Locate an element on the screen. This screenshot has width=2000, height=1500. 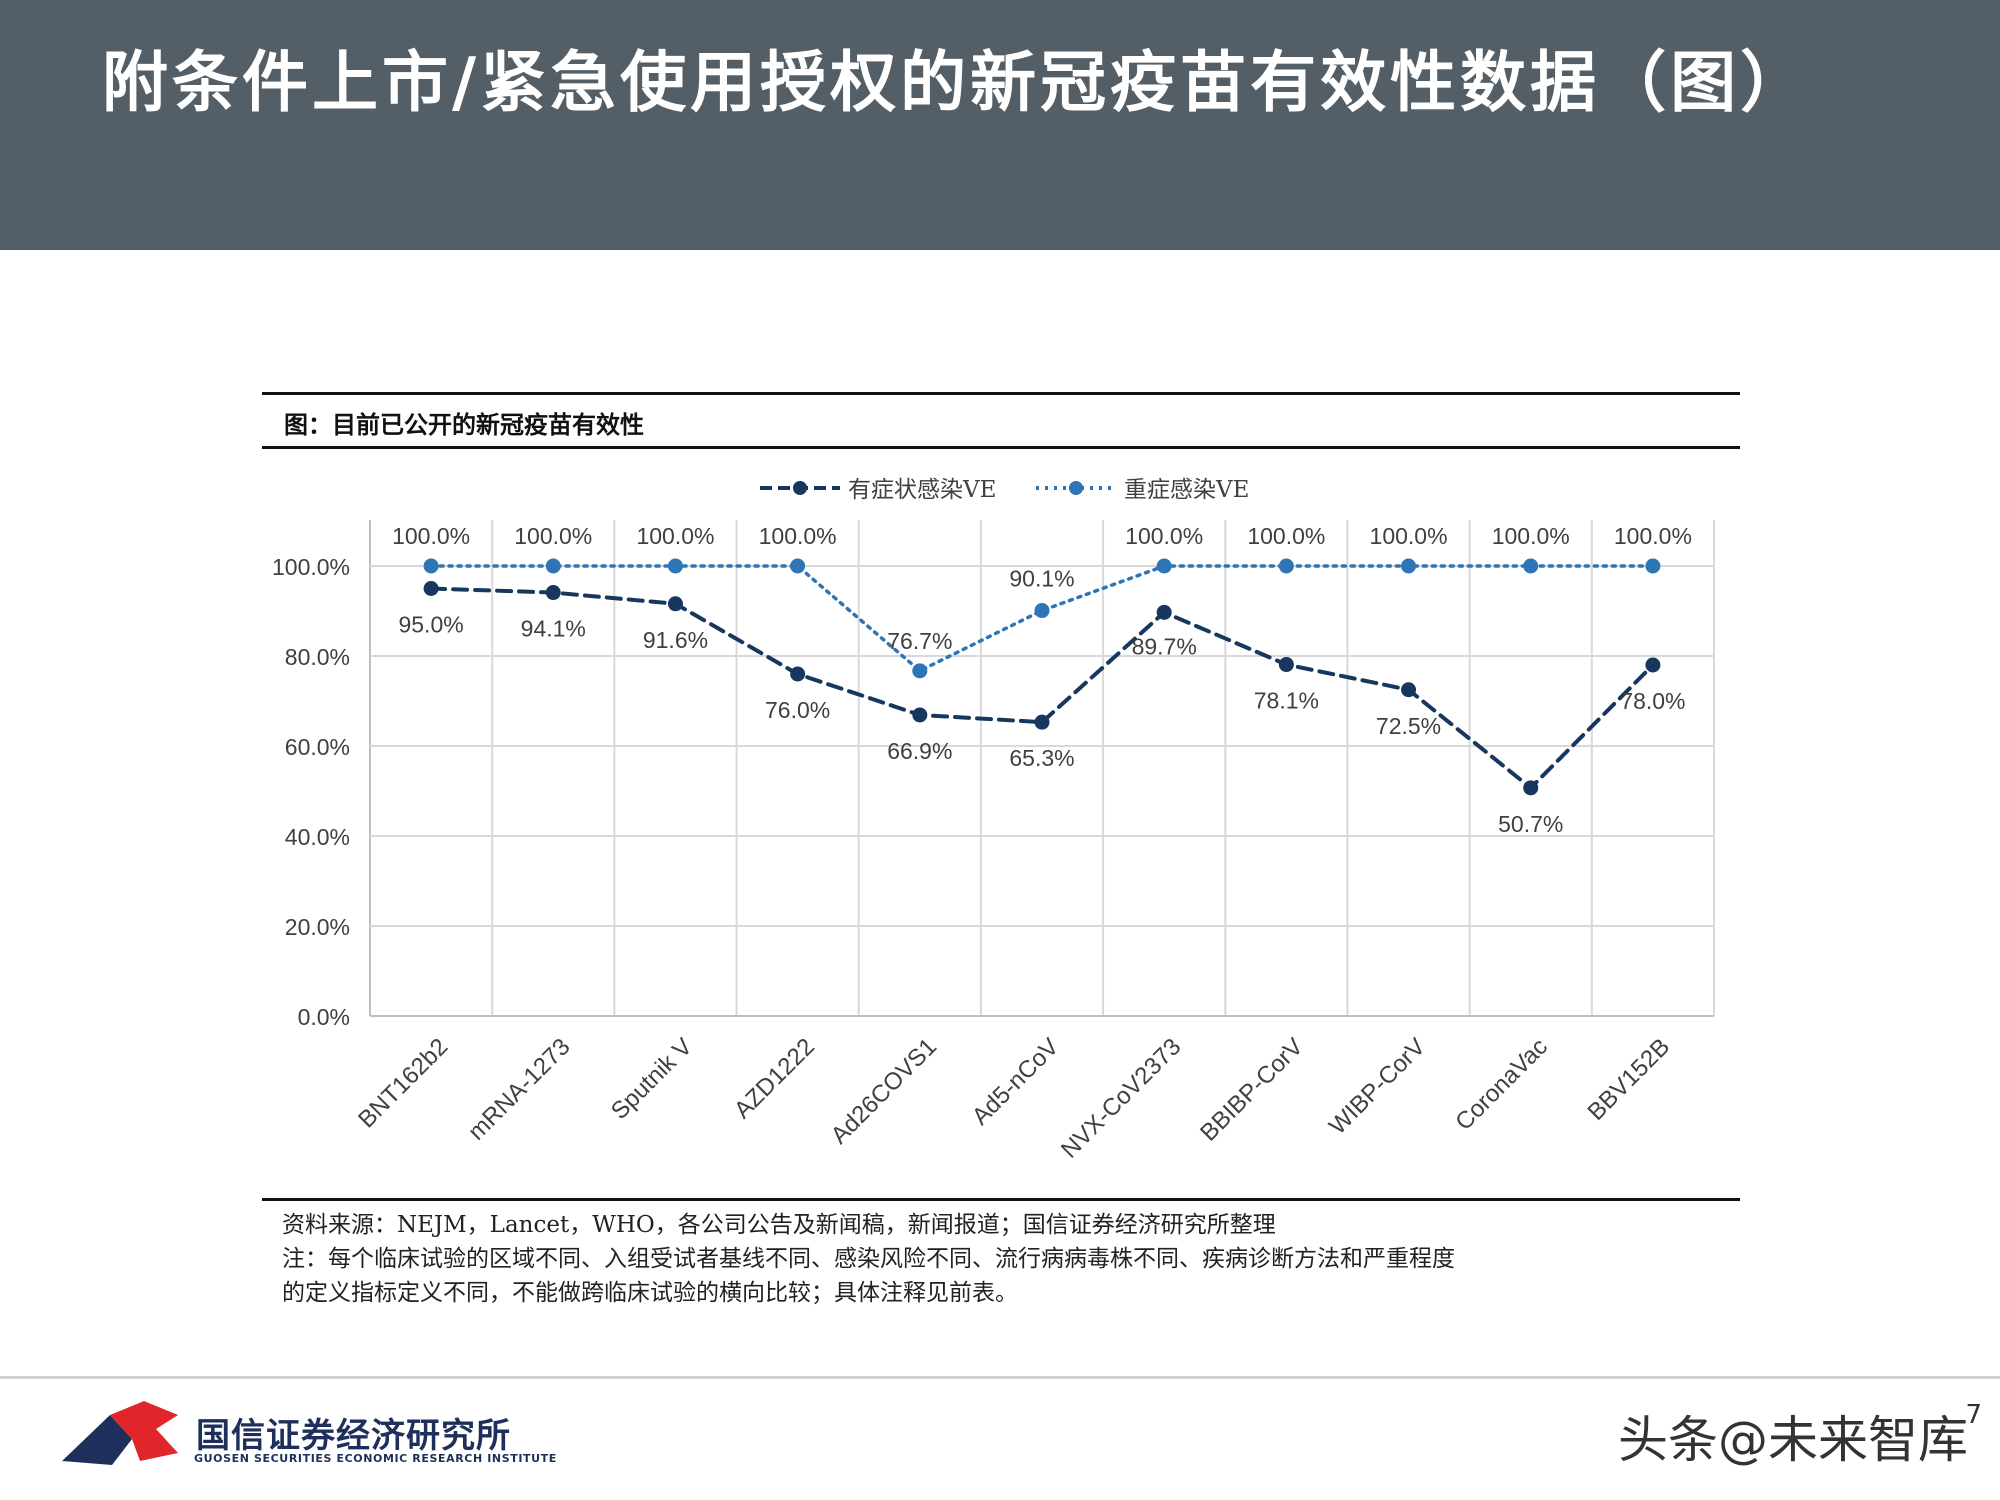
symptomatic-ve-label: 72.5% is located at coordinates (1408, 726).